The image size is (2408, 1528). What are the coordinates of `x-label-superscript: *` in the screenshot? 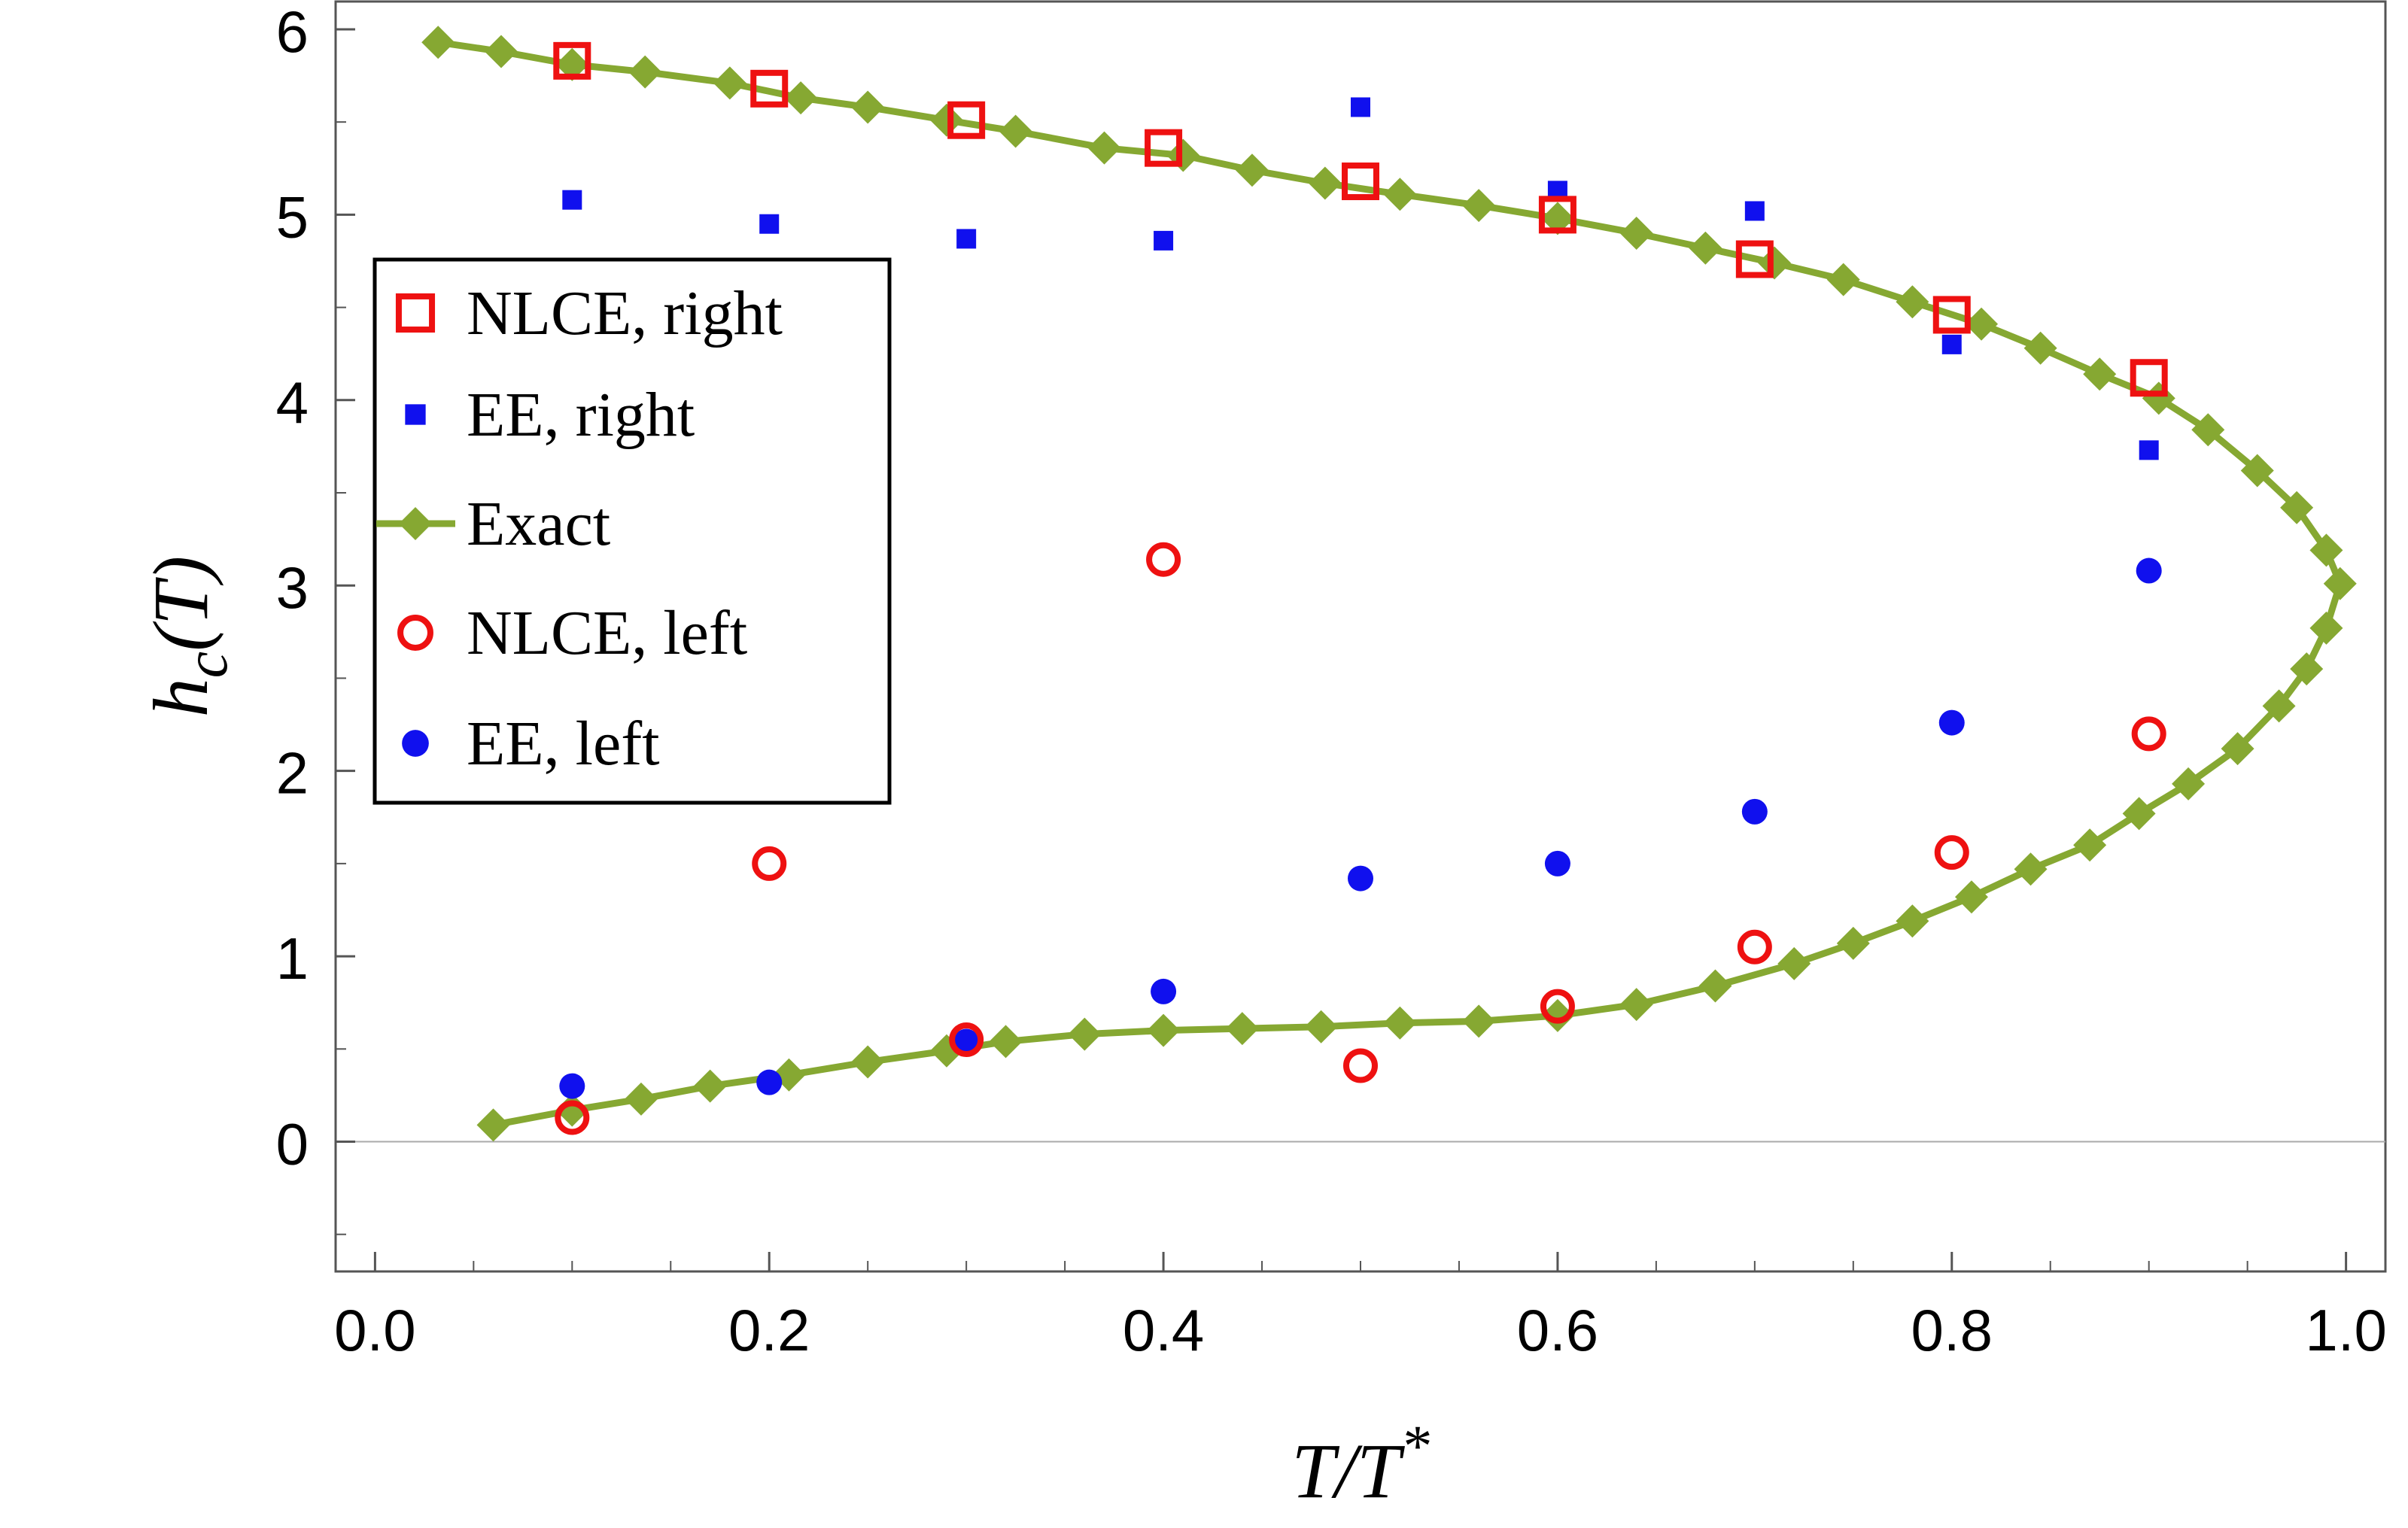 It's located at (1415, 1445).